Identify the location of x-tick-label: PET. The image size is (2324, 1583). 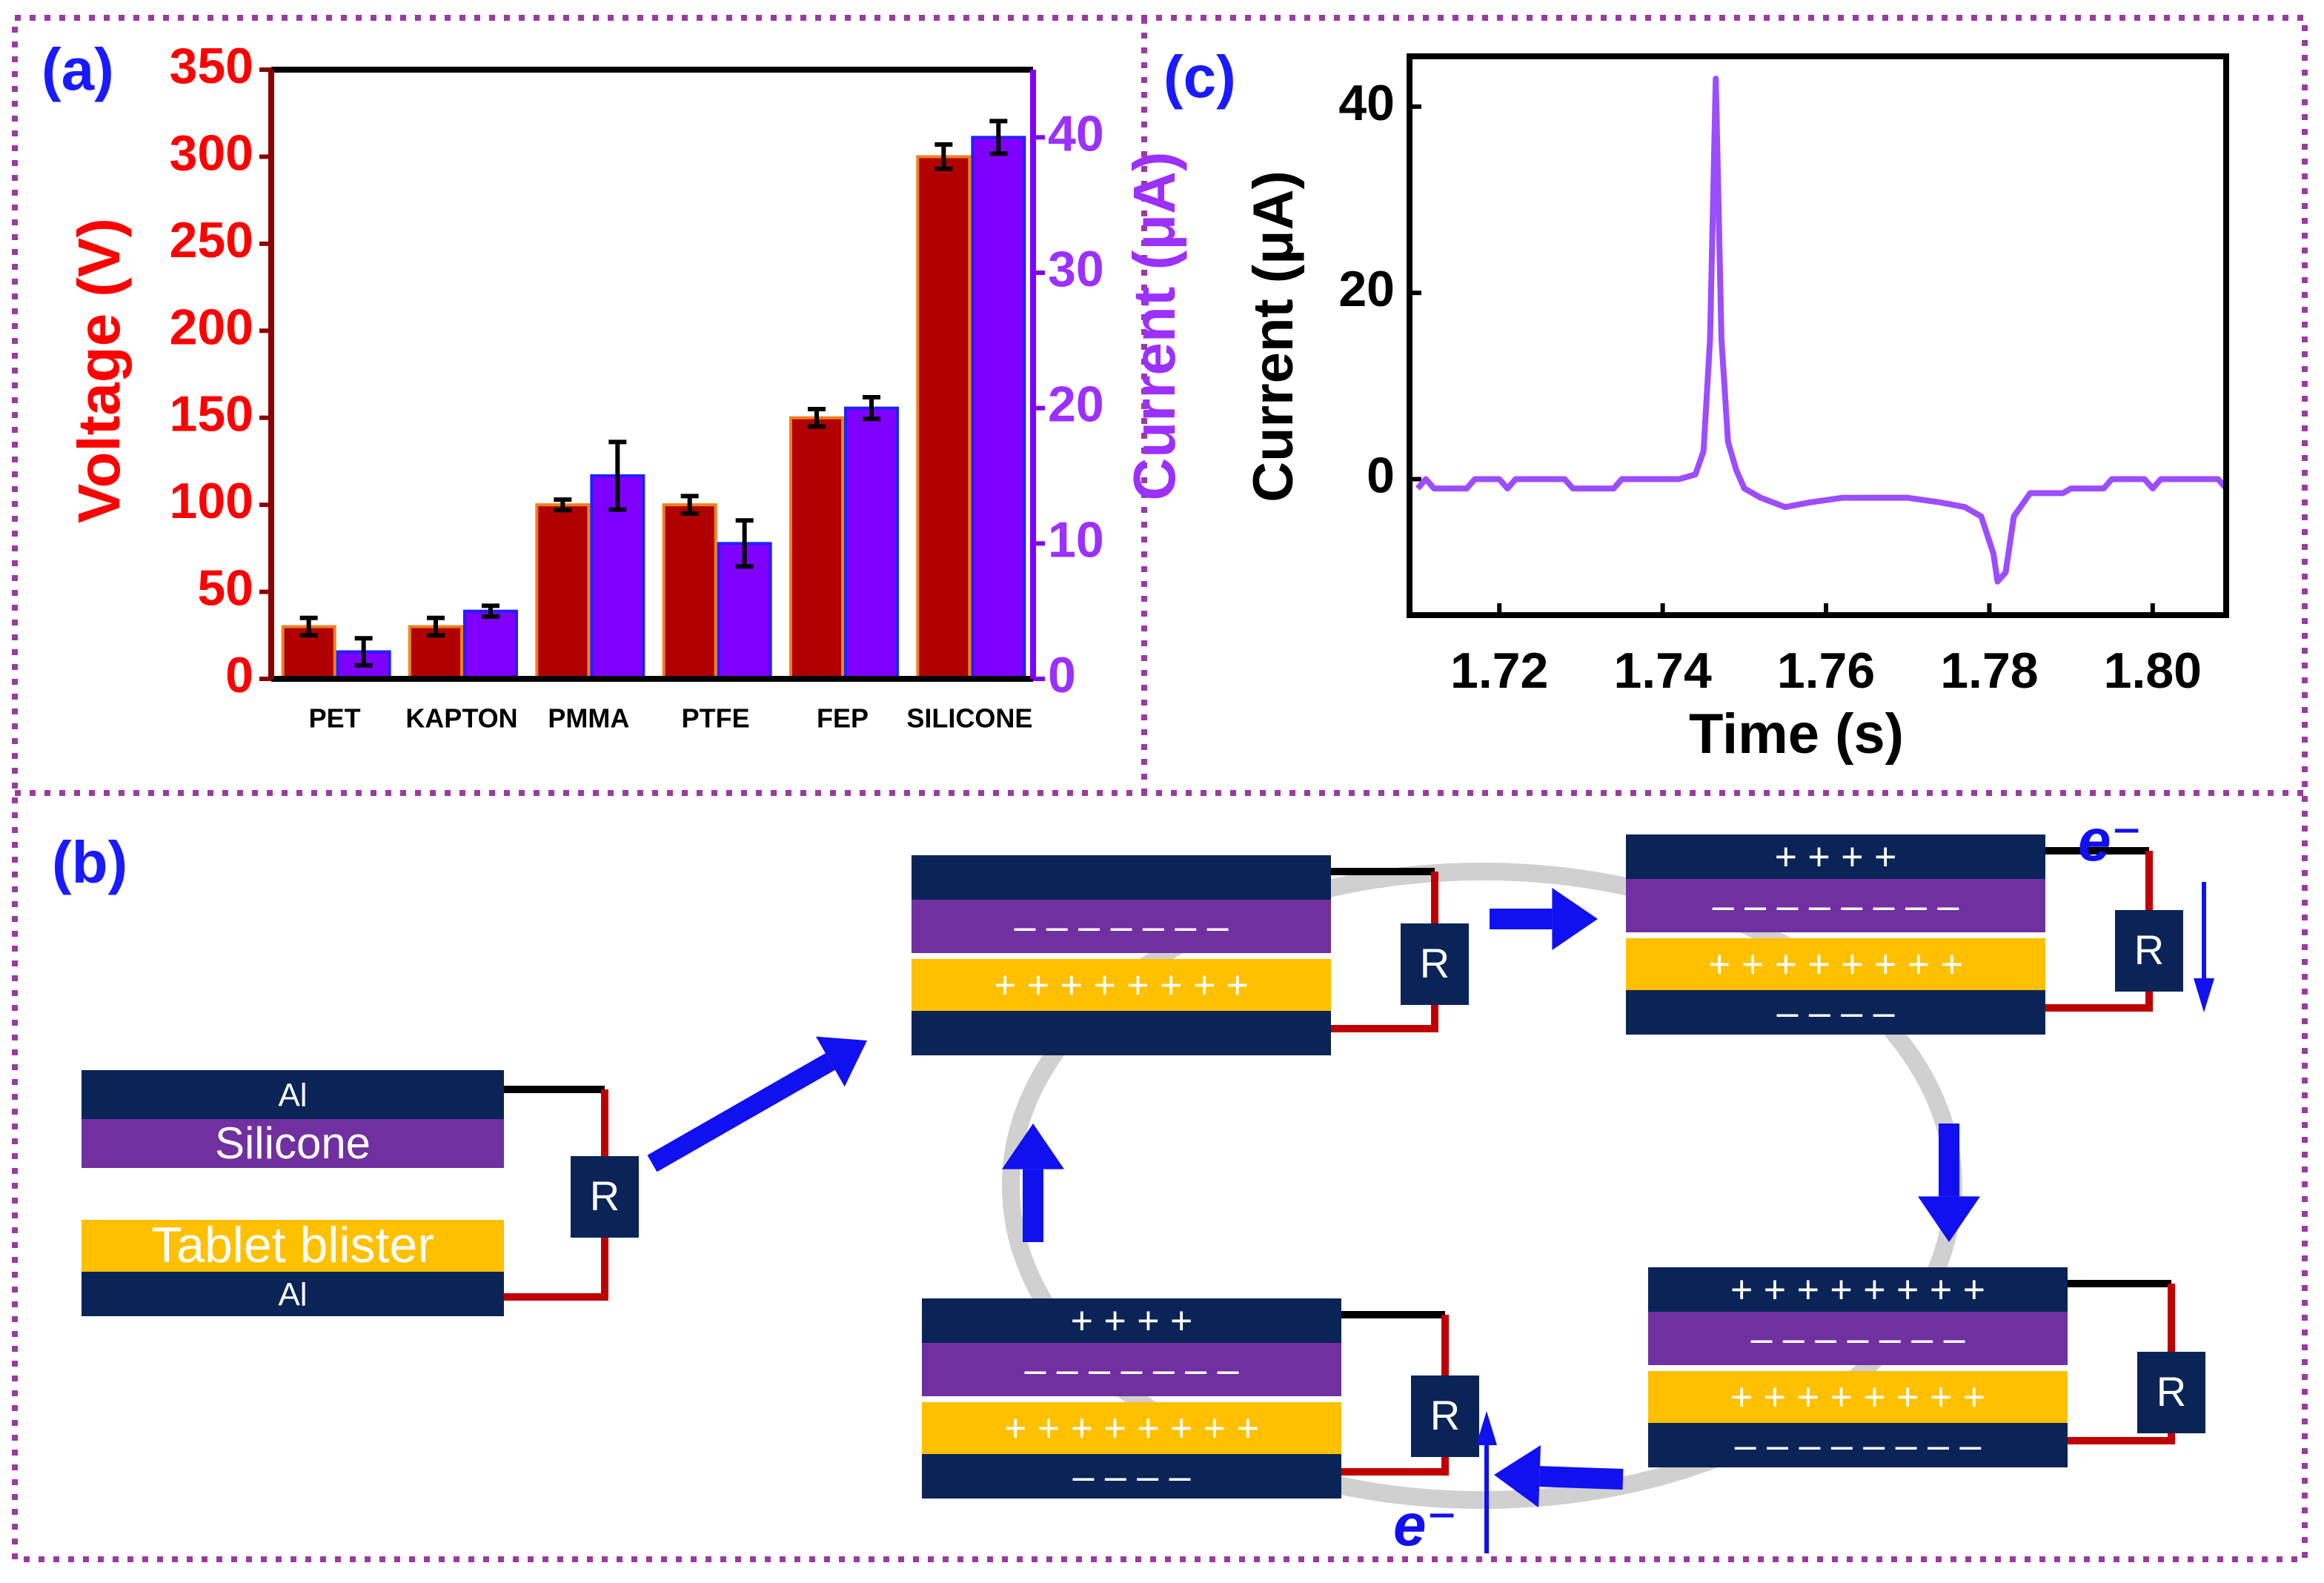
(335, 718).